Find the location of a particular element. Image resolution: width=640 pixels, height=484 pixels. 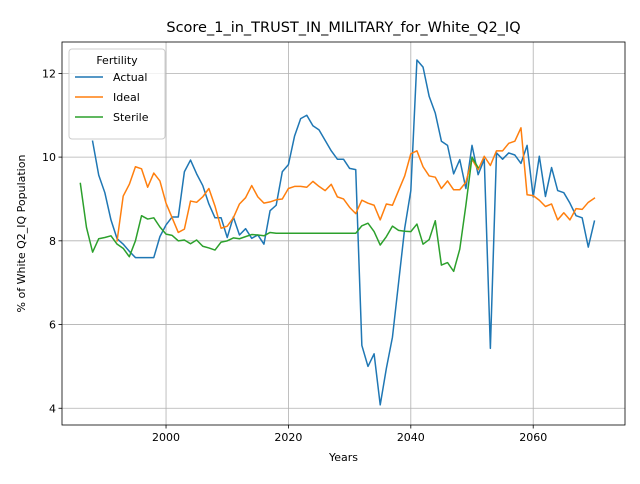

x-axis-label: Years is located at coordinates (343, 457).